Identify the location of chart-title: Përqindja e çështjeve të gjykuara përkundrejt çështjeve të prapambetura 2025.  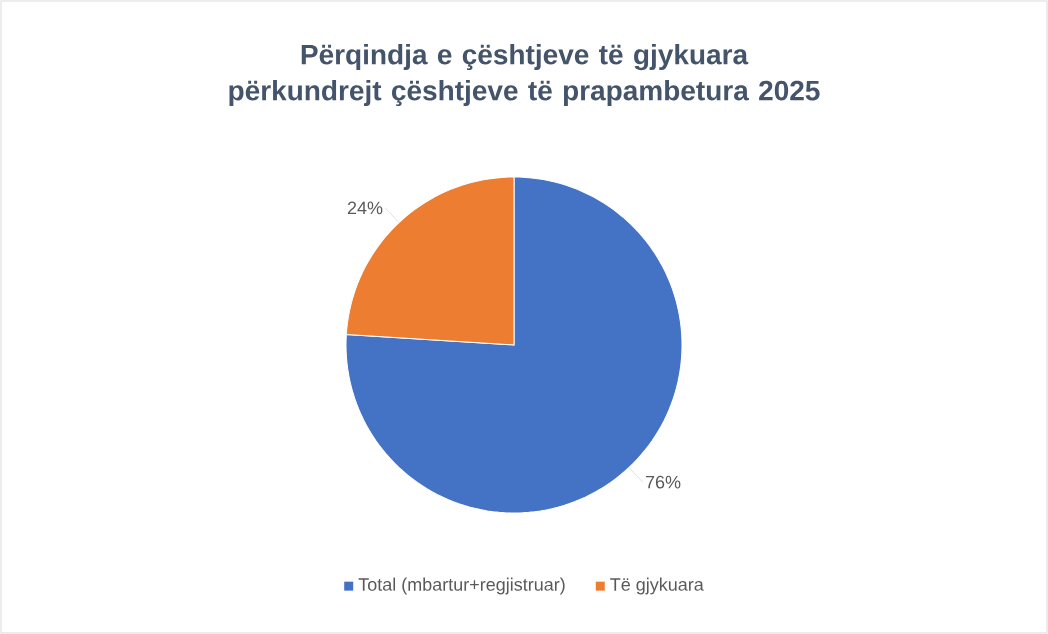
(524, 75).